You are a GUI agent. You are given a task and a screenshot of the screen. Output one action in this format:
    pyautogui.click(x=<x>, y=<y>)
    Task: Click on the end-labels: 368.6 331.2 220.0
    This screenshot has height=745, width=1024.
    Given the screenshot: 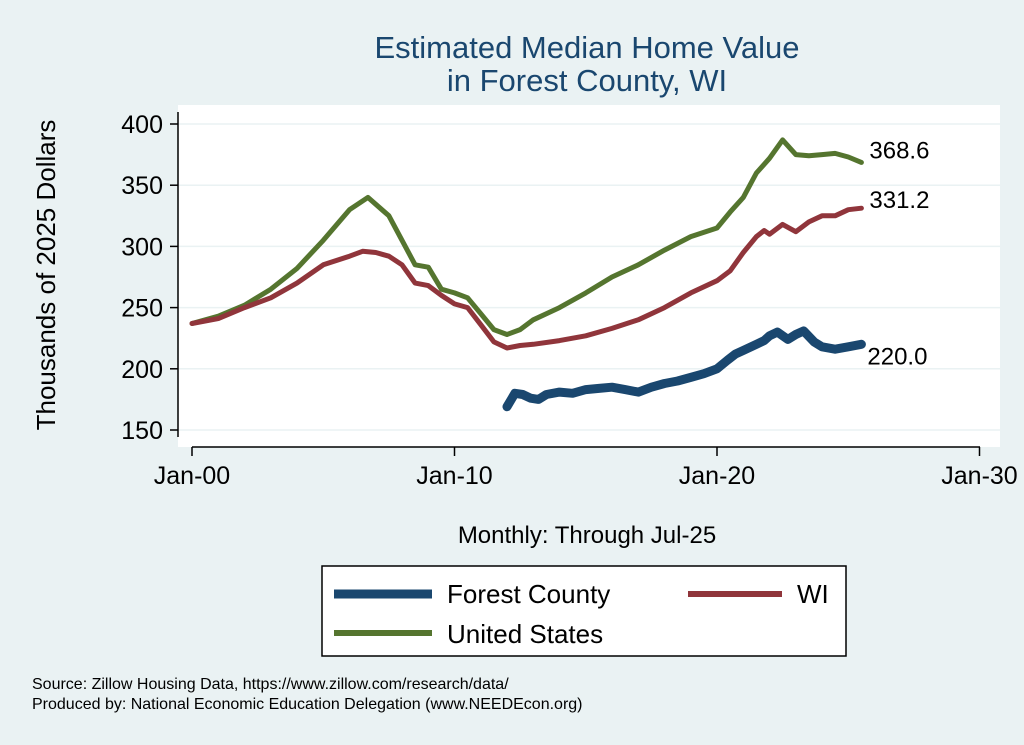 What is the action you would take?
    pyautogui.click(x=898, y=253)
    